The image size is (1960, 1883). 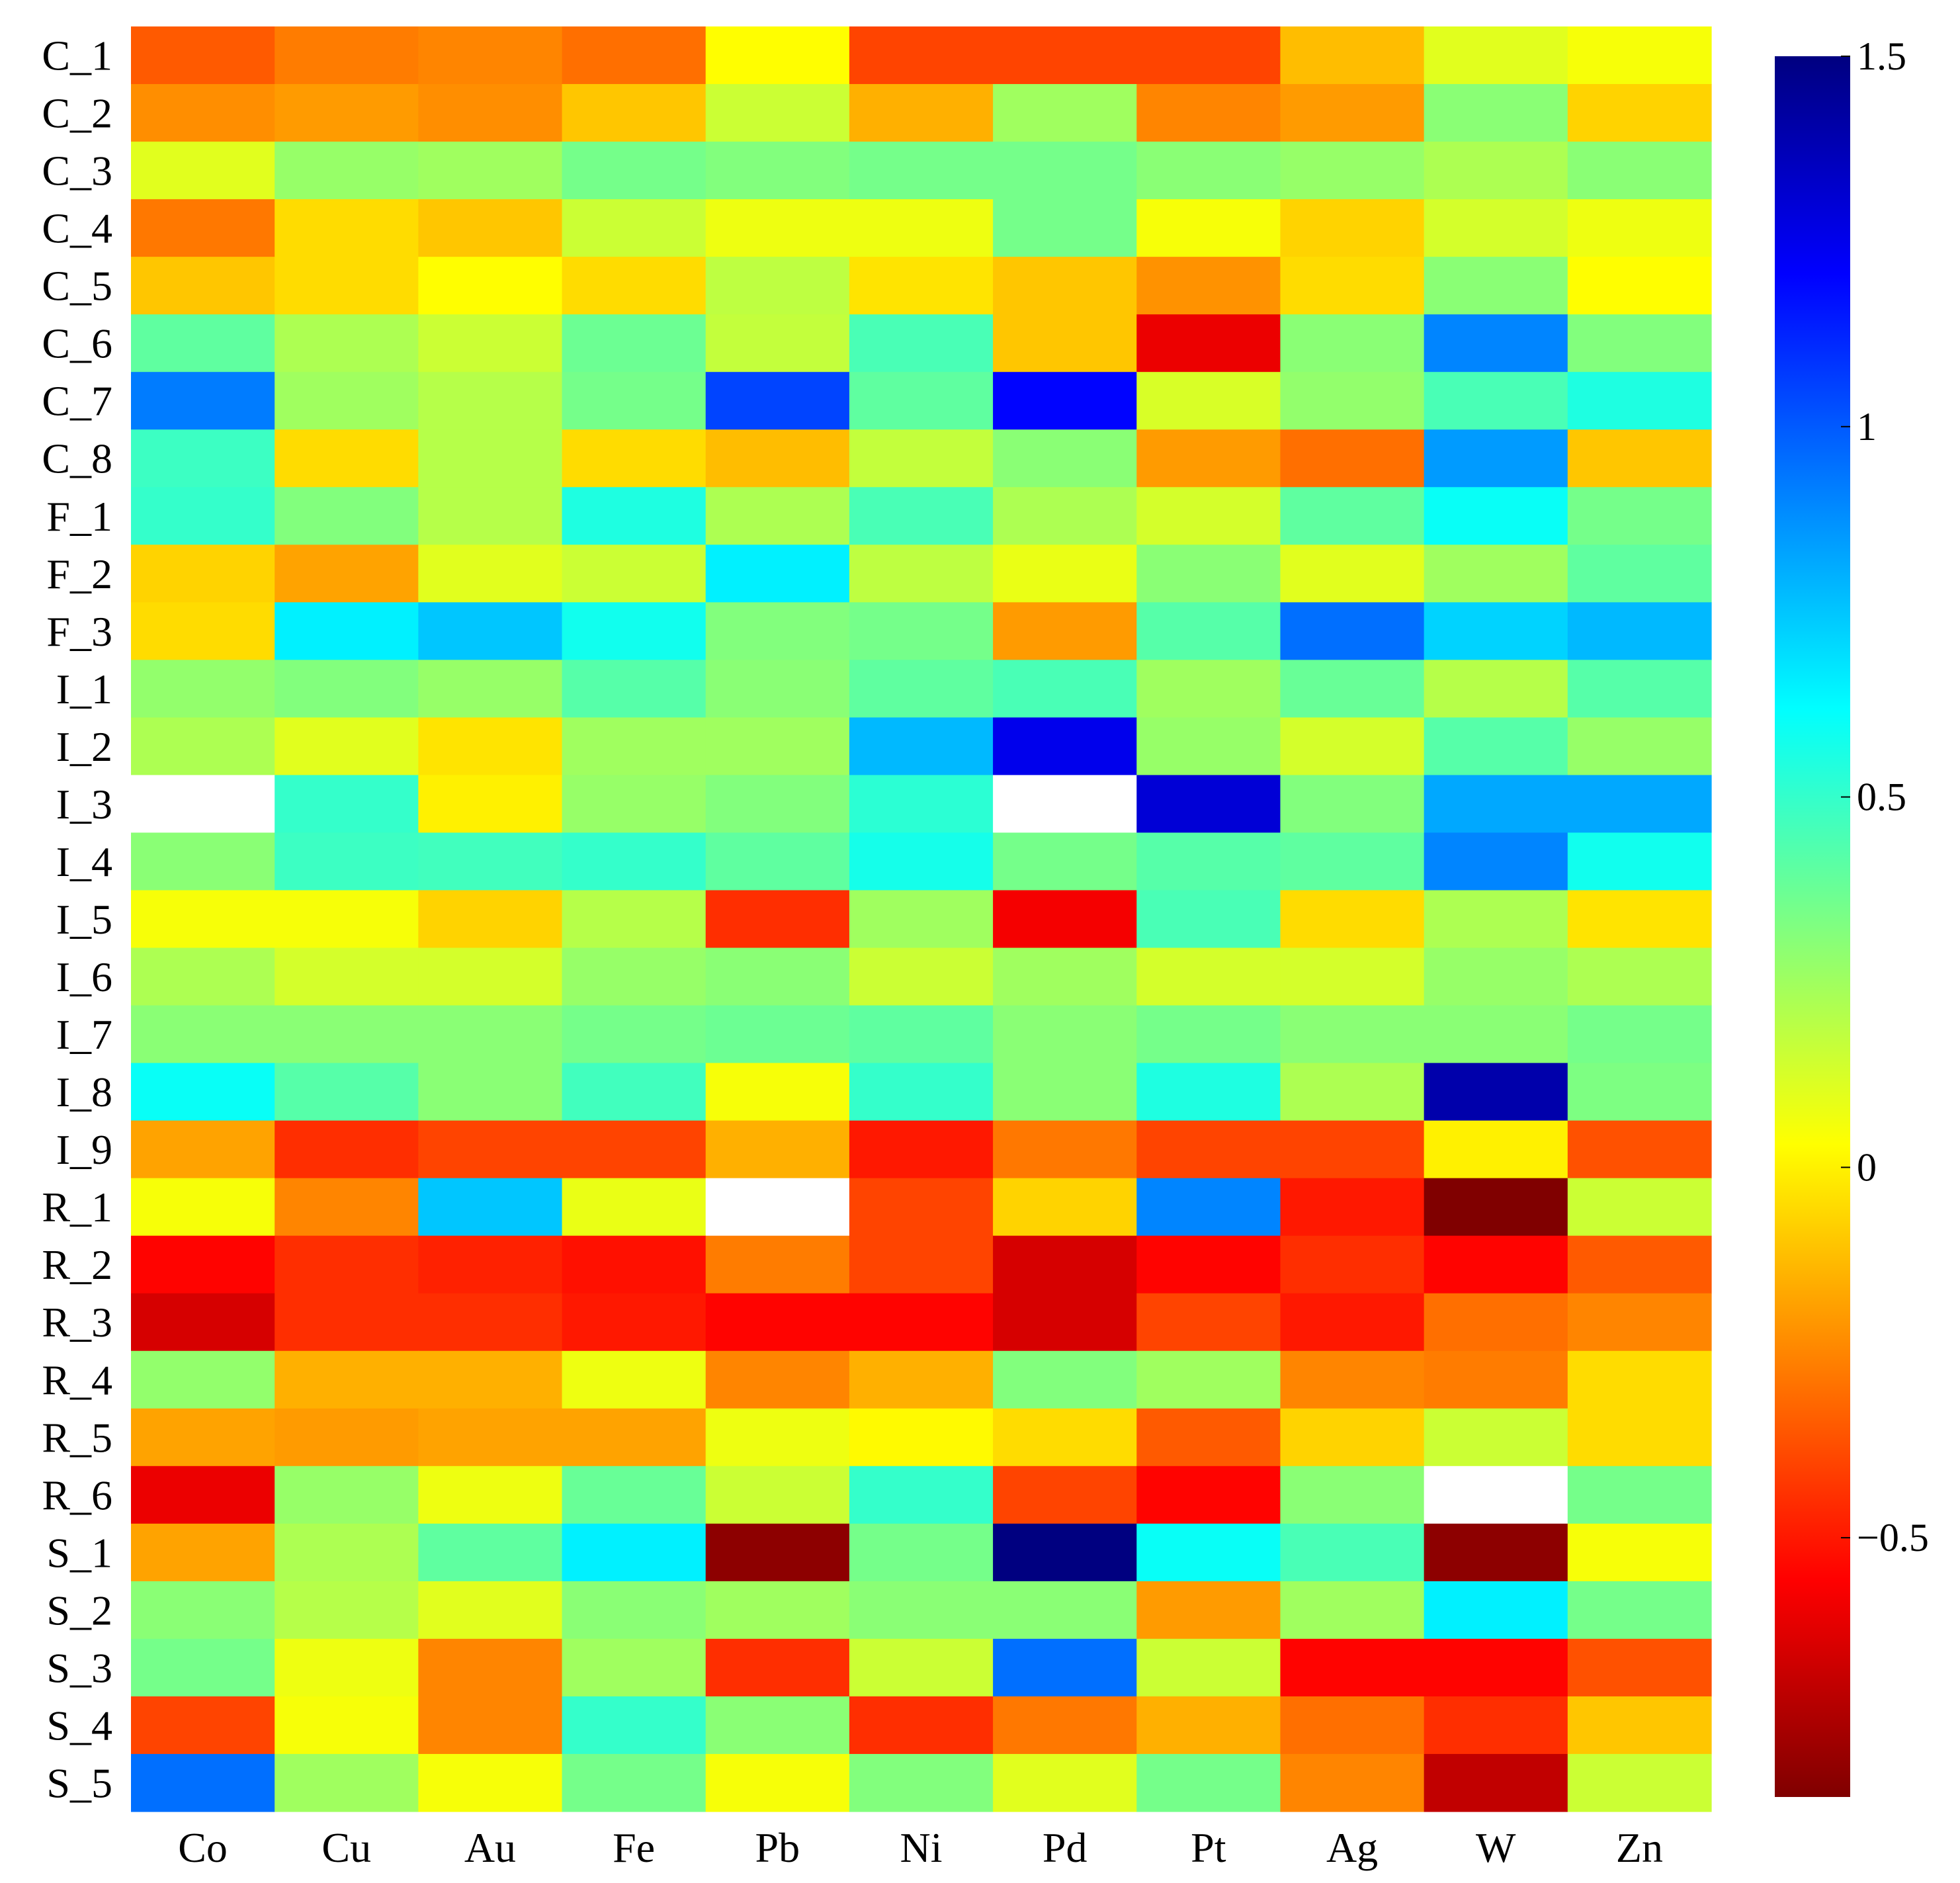 I want to click on cell-C_2-Au, so click(x=490, y=113).